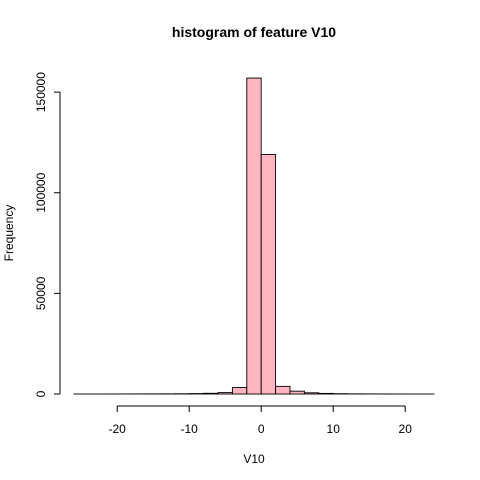 The height and width of the screenshot is (480, 480). I want to click on x-tick-label: 0, so click(261, 429).